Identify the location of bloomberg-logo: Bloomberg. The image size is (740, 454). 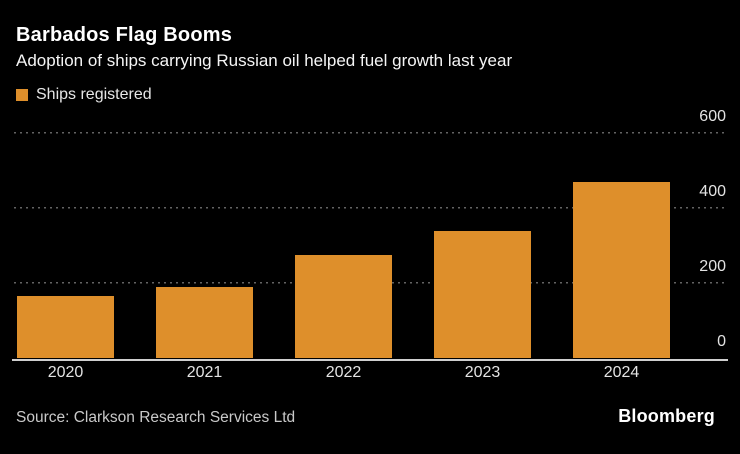
(666, 416).